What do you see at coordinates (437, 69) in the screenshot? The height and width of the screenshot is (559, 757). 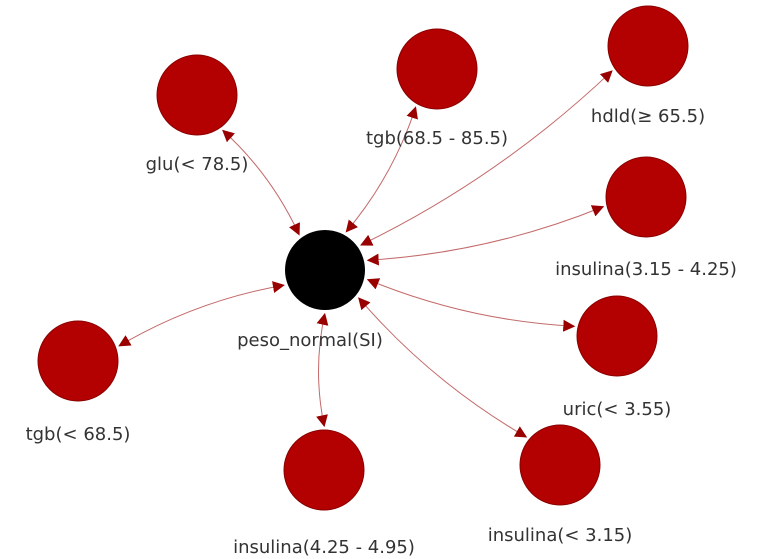 I see `node-tgb_mid` at bounding box center [437, 69].